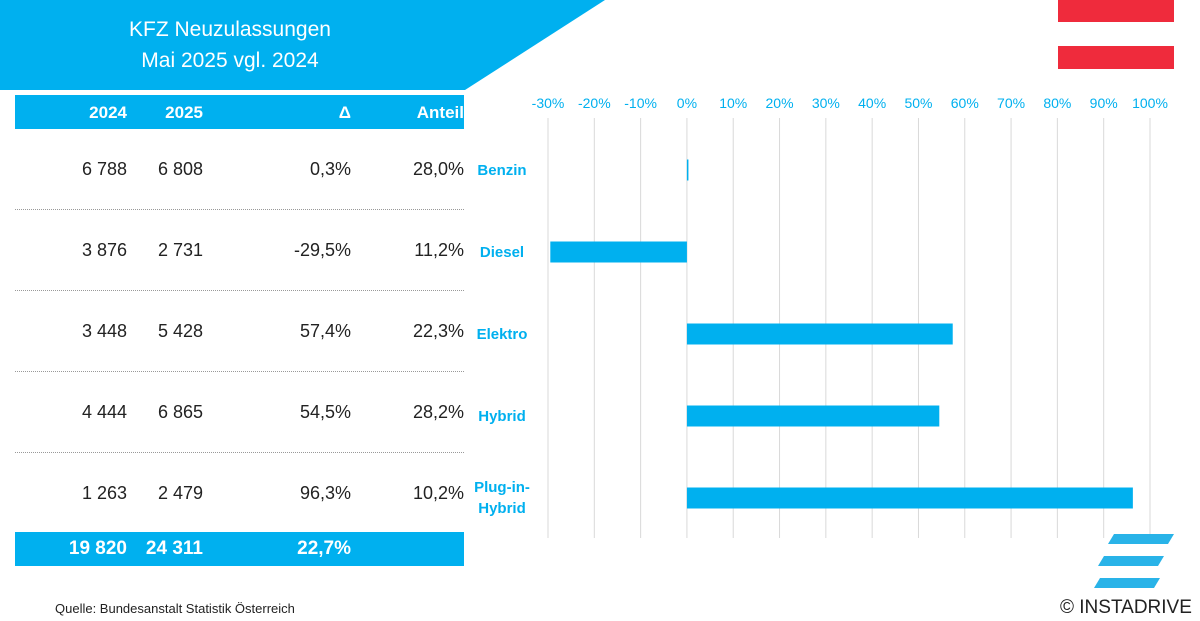 This screenshot has height=621, width=1200. Describe the element at coordinates (239, 250) in the screenshot. I see `table-row: 3 876 2 731 -29,5% 11,2%` at that location.